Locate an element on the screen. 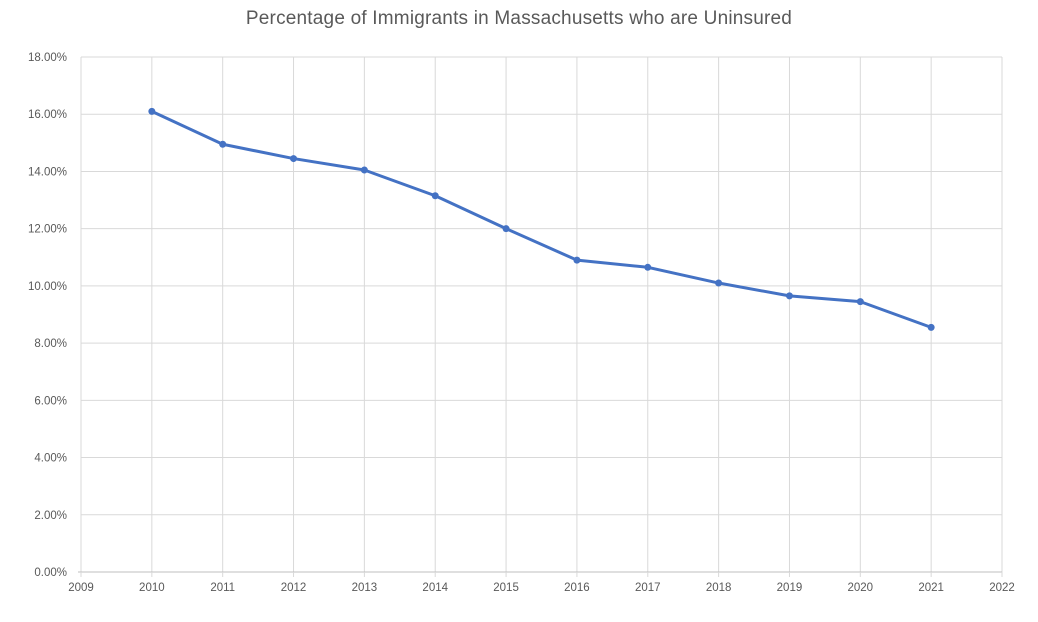 Image resolution: width=1038 pixels, height=622 pixels. x-axis-tick-label: 2011 is located at coordinates (222, 588).